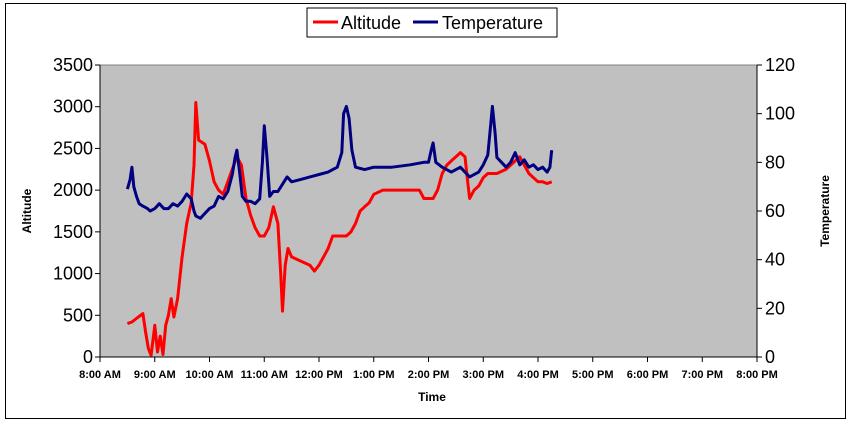  I want to click on y-left-tick-label: 3000, so click(73, 107).